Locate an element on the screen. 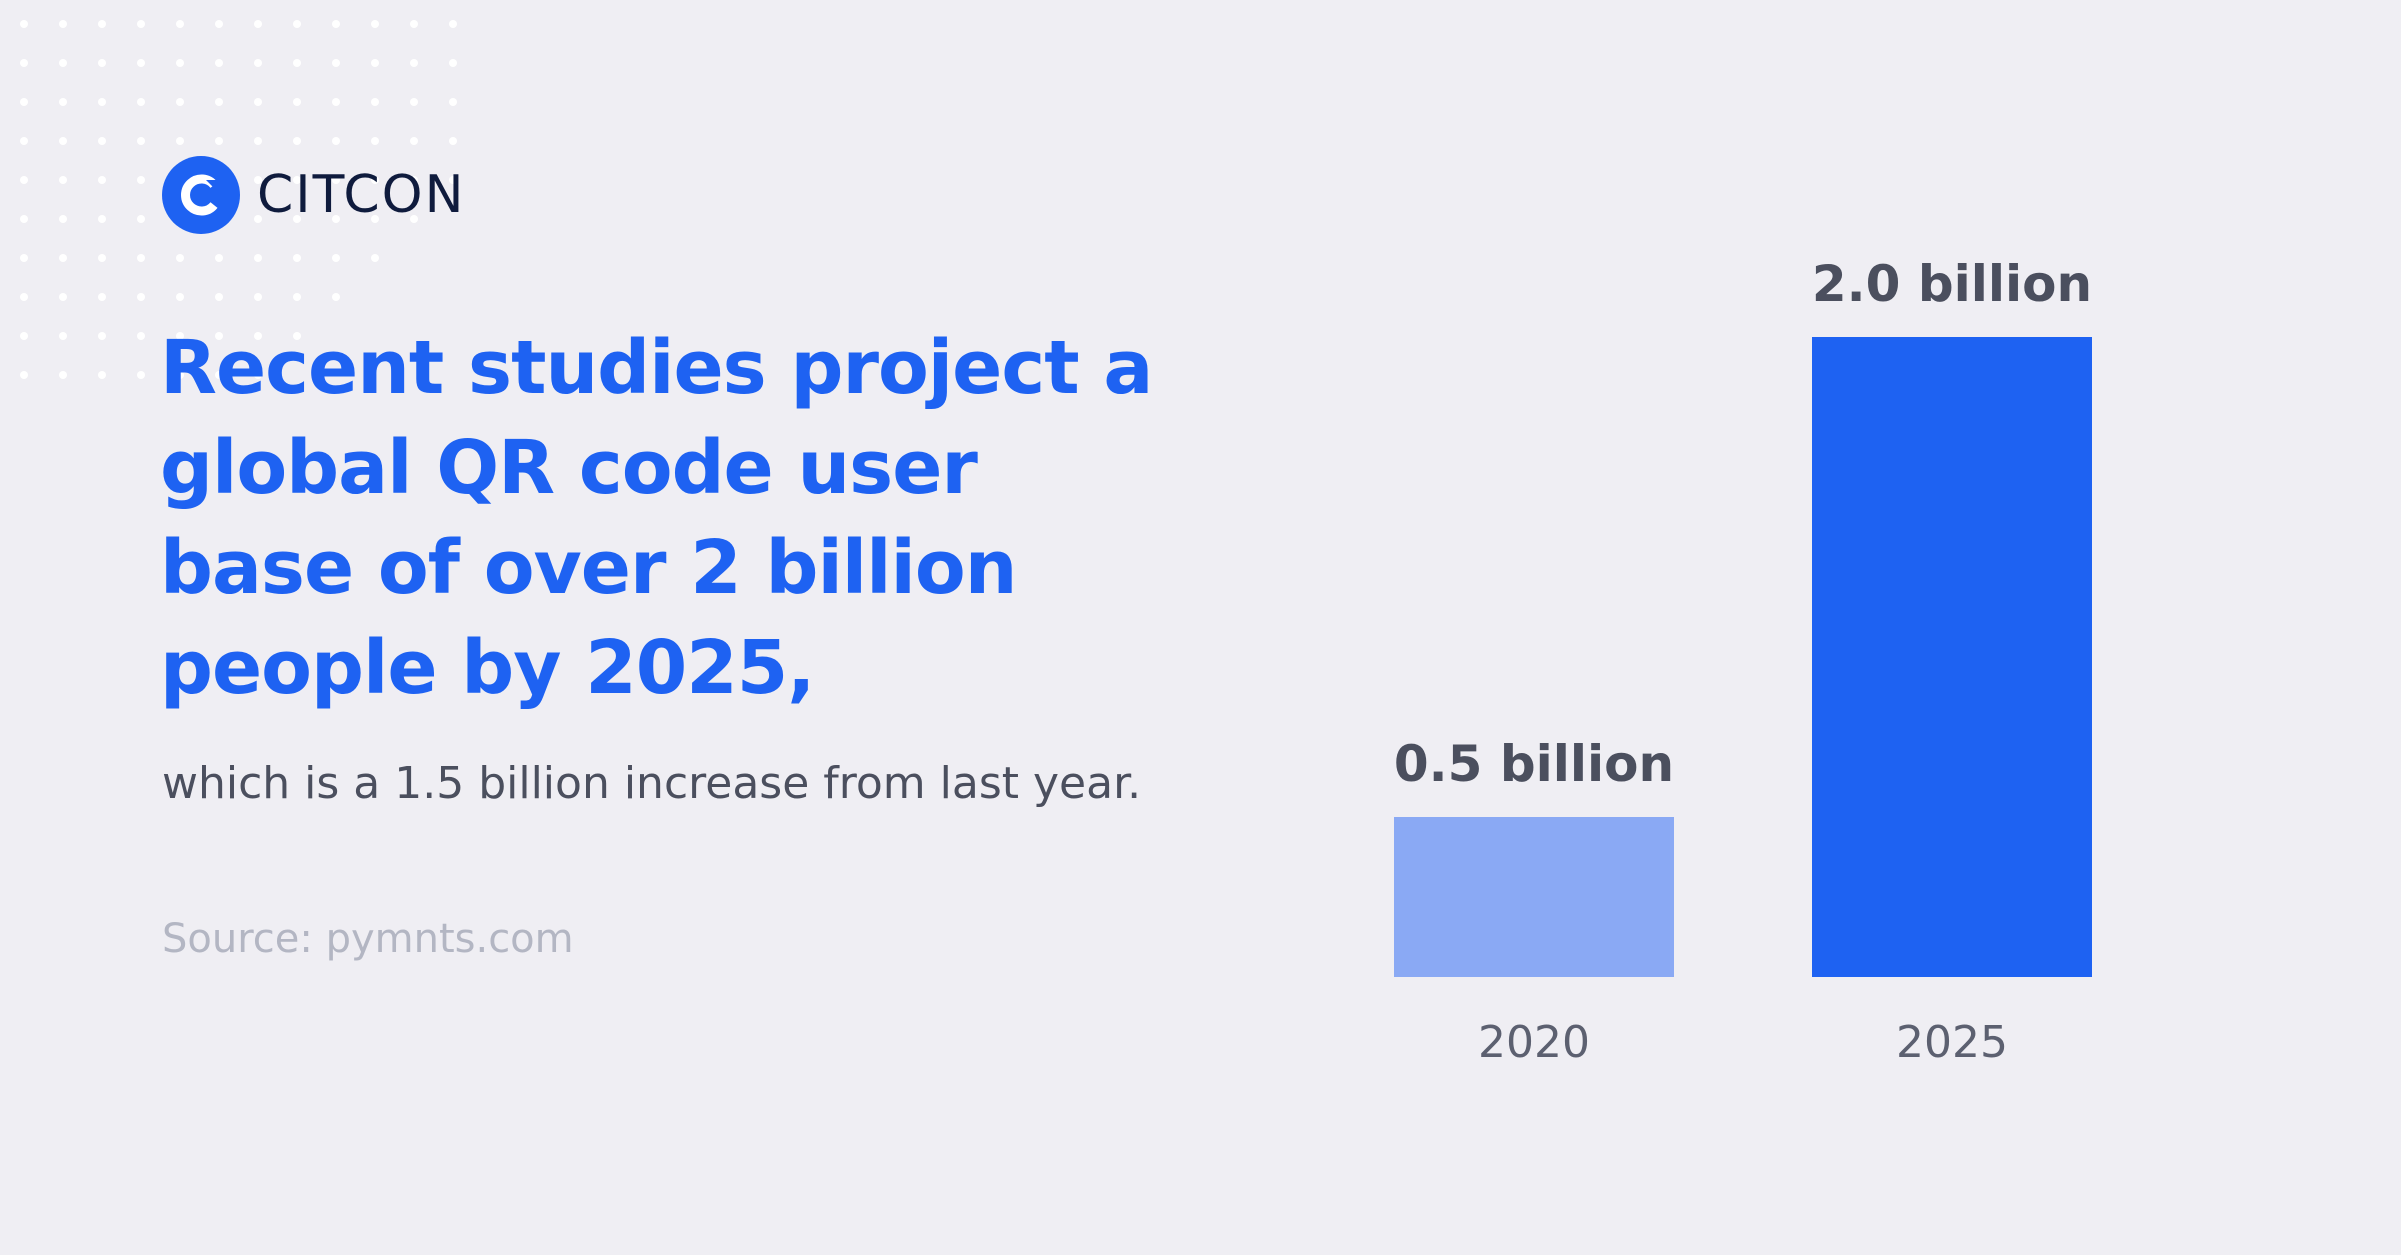 The height and width of the screenshot is (1255, 2401). data-label-2025: 2.0 billion is located at coordinates (1952, 284).